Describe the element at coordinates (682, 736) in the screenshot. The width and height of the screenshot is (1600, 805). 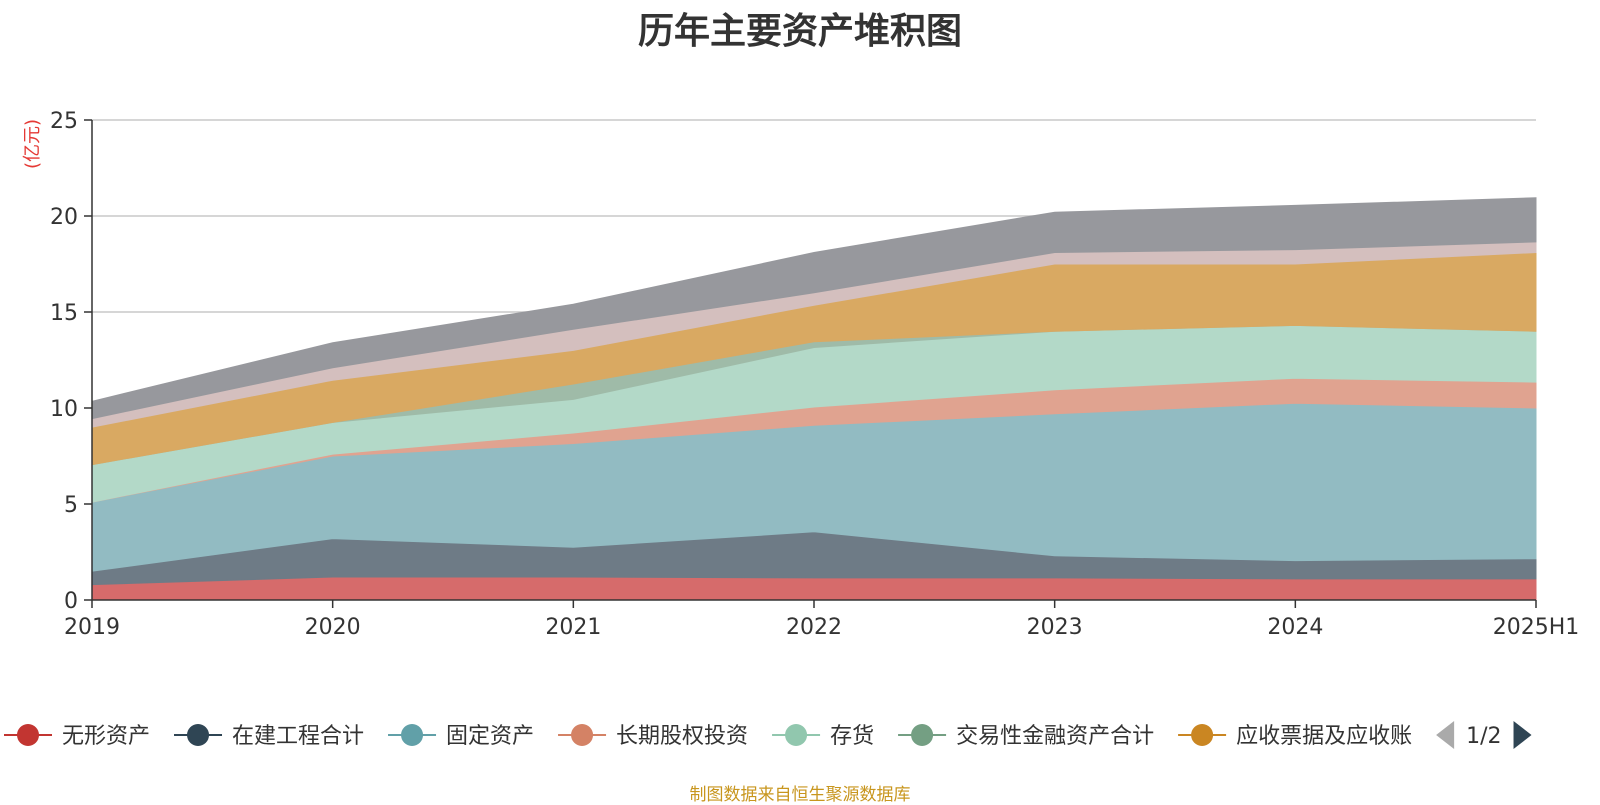
I see `legend-label: 长期股权投资` at that location.